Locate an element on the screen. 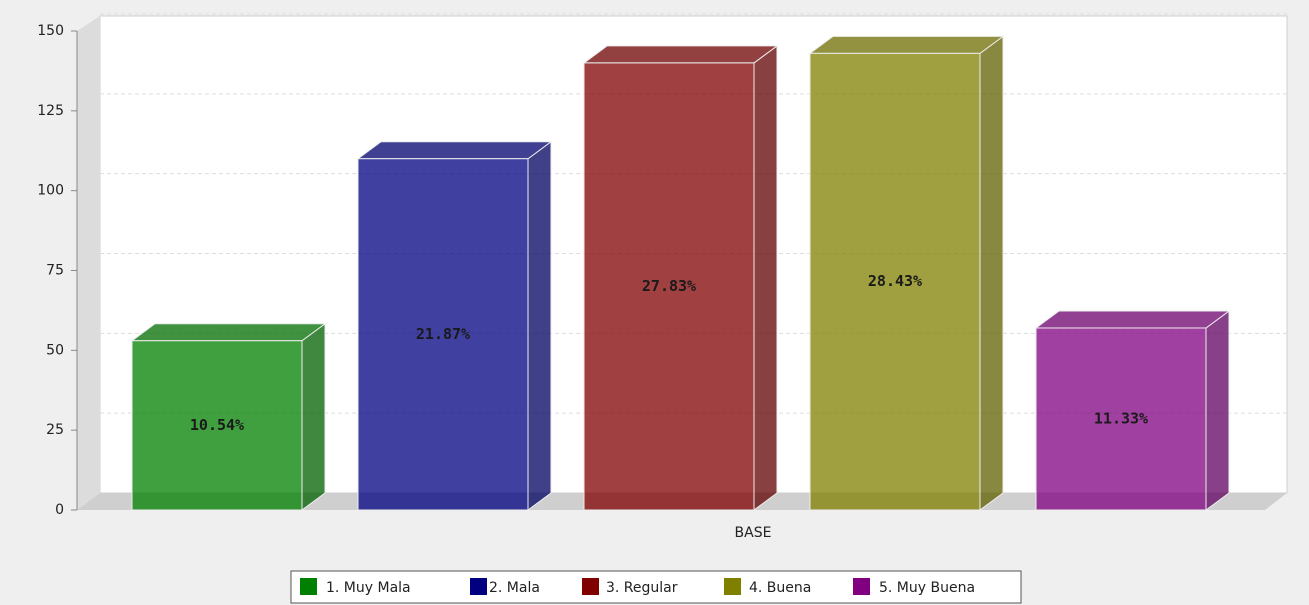 The image size is (1309, 605). data-label: 10.54% is located at coordinates (217, 425).